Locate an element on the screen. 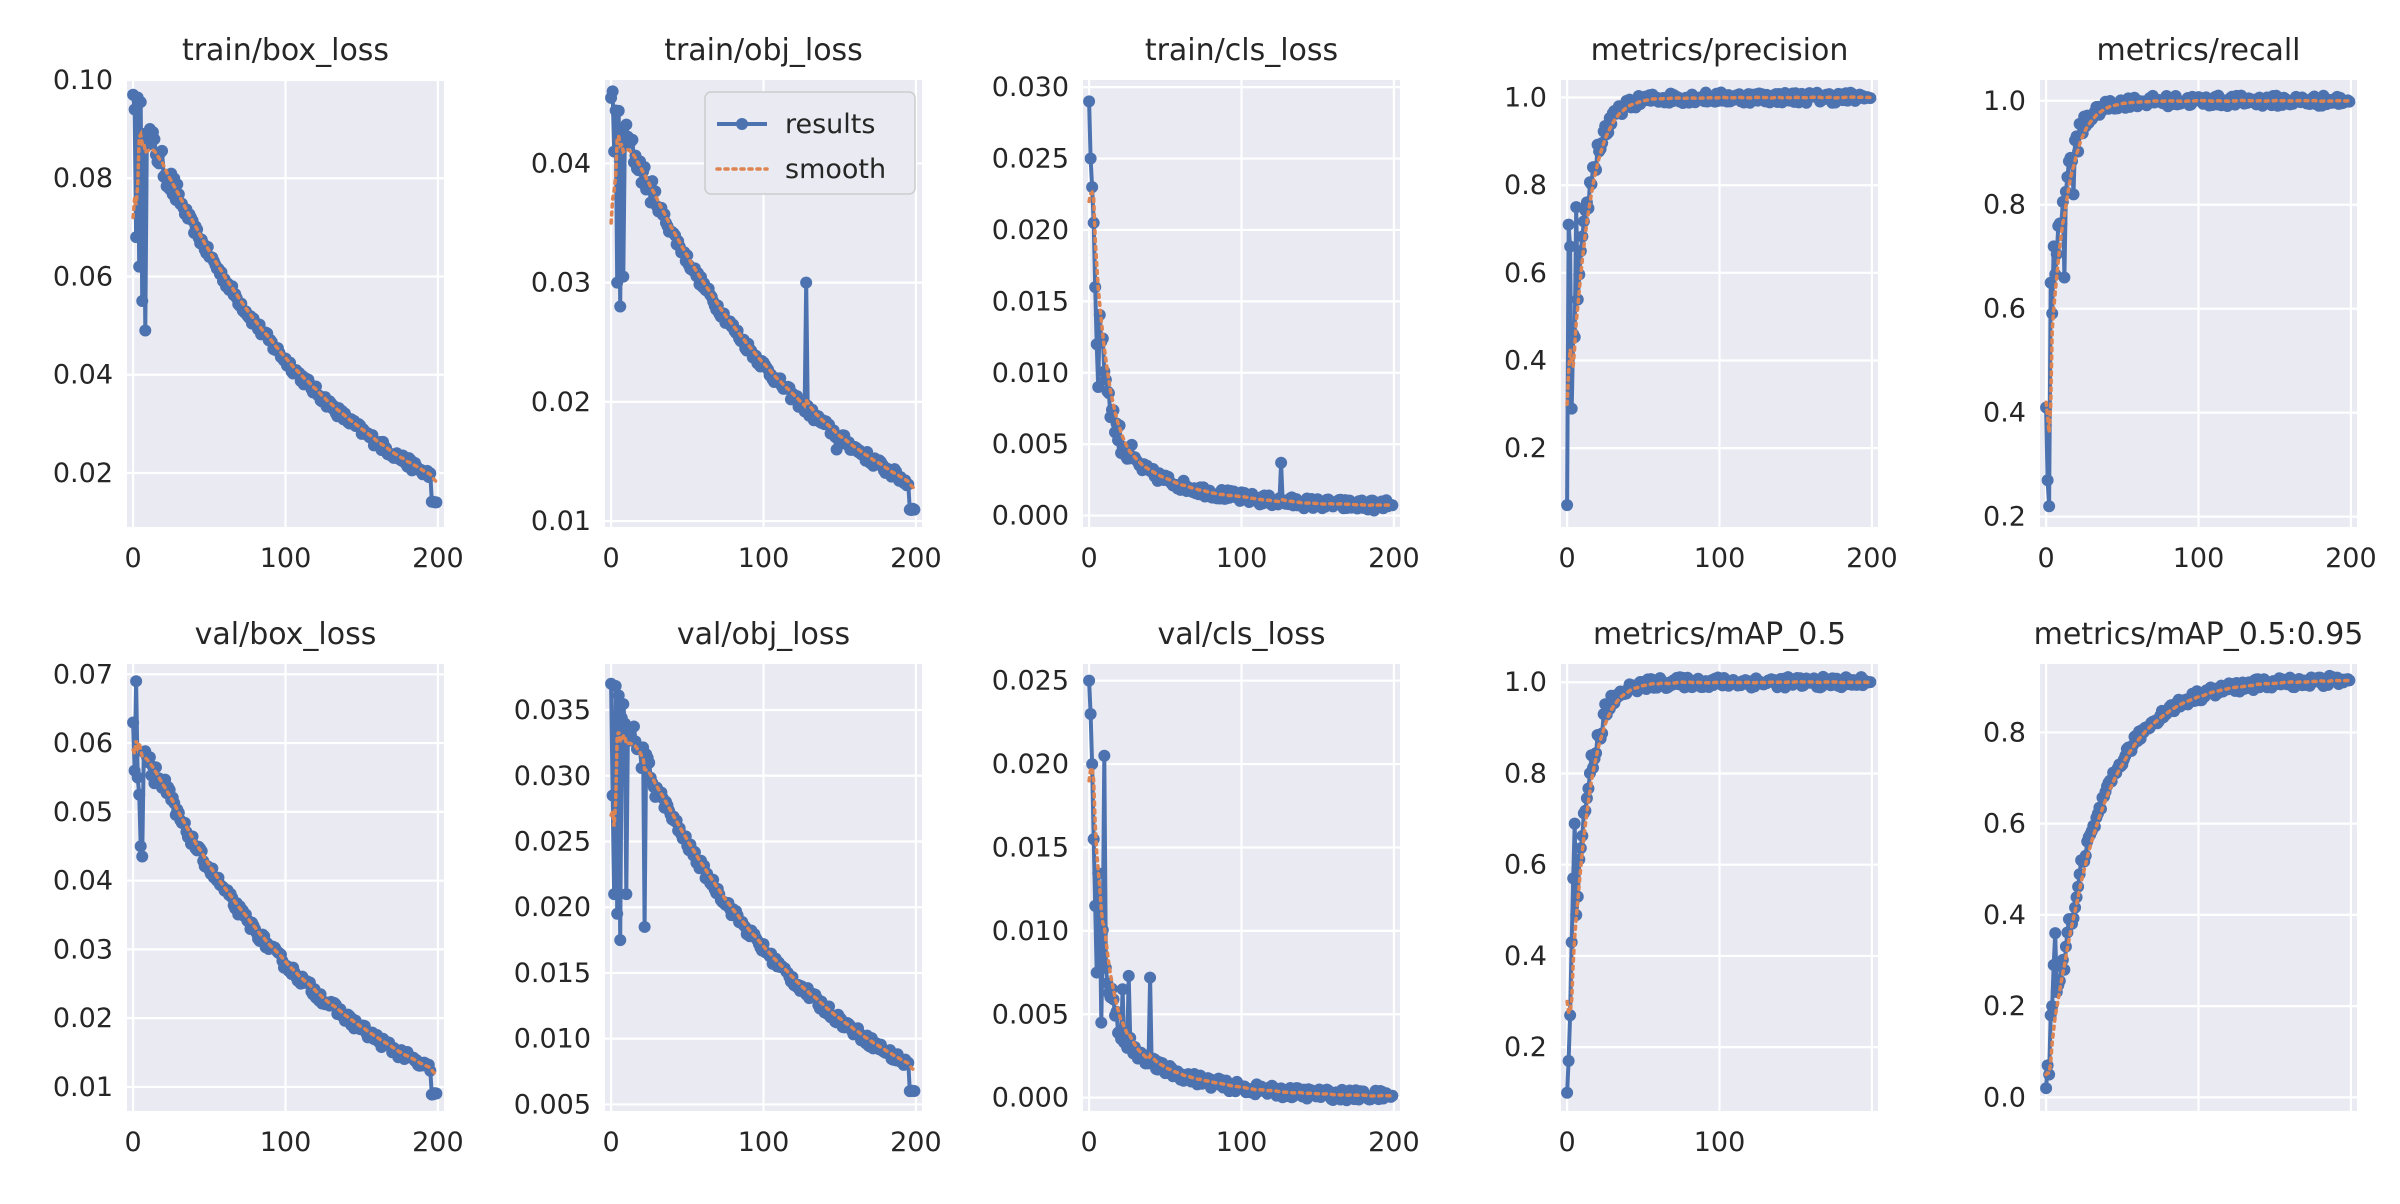  legend-label-results: results is located at coordinates (830, 124).